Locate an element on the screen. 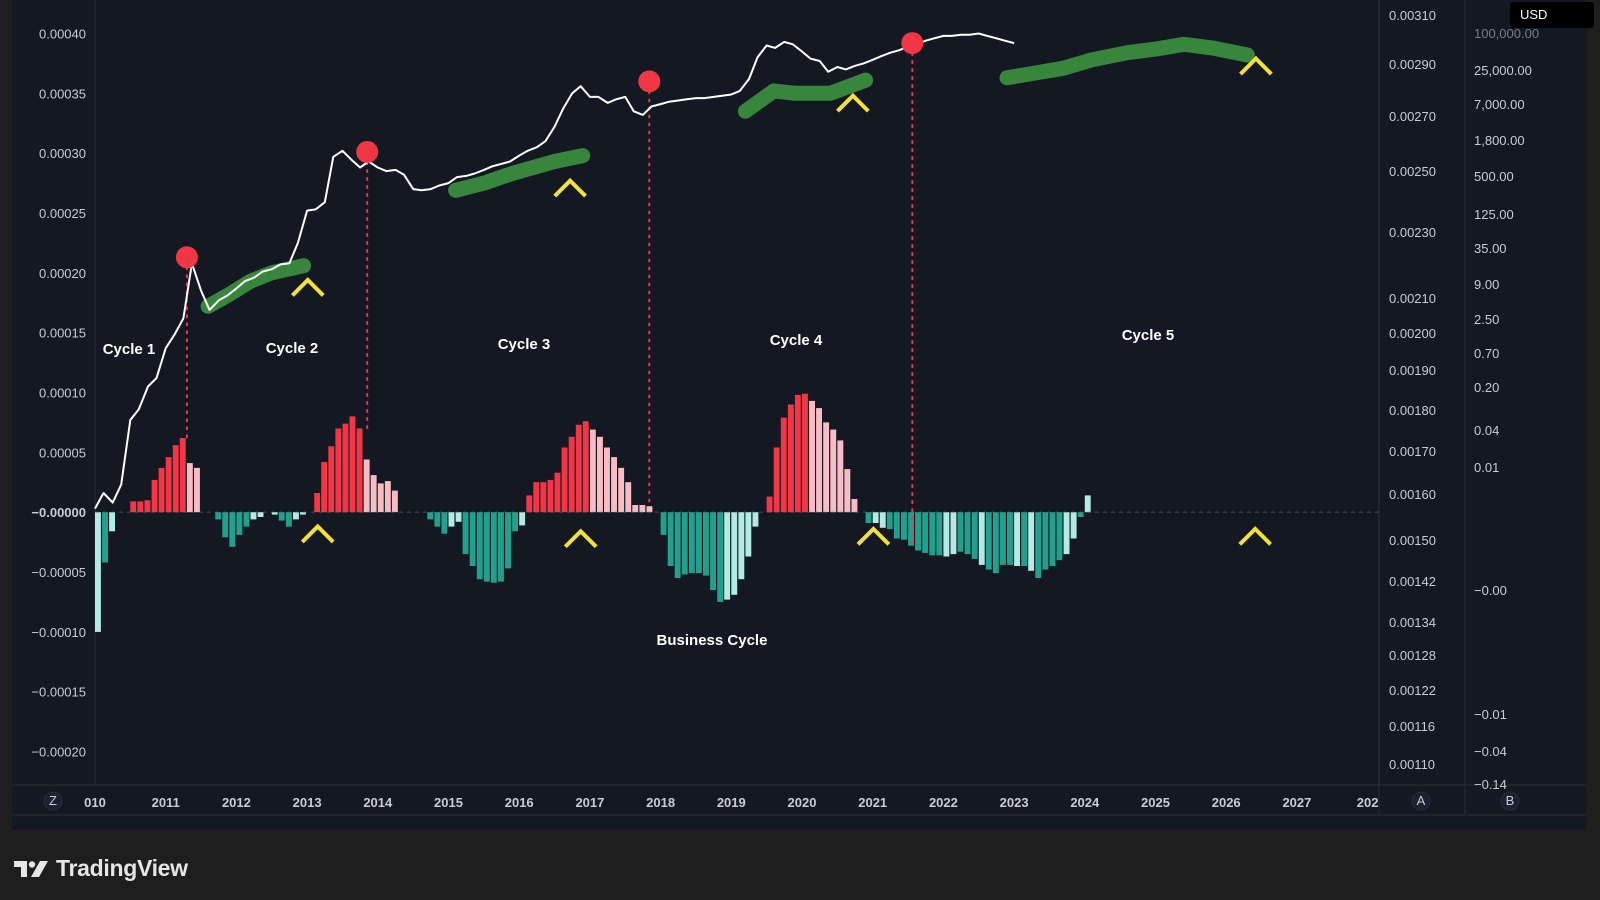  time-axis-tick: 2020 is located at coordinates (802, 802).